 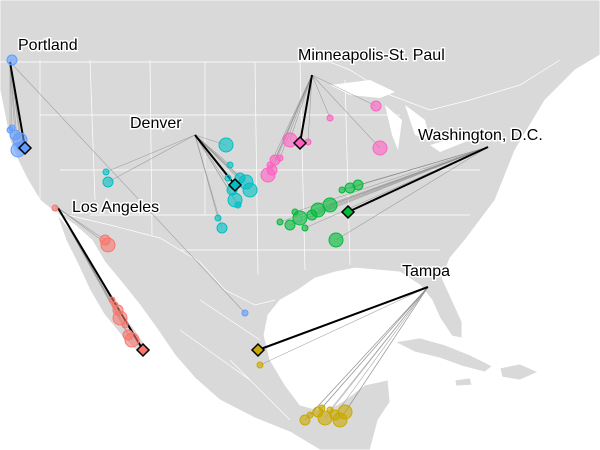 What do you see at coordinates (400, 116) in the screenshot?
I see `great-lakes` at bounding box center [400, 116].